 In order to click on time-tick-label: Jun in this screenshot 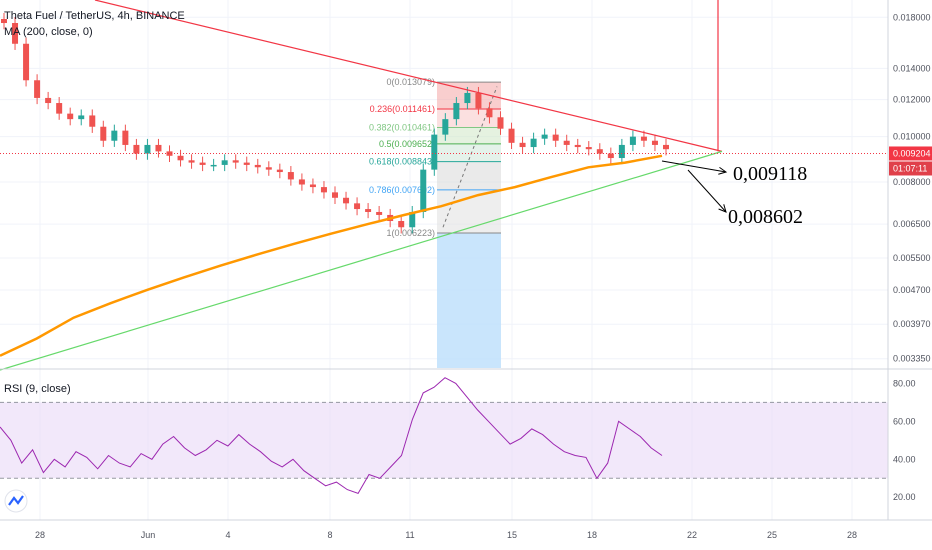, I will do `click(148, 535)`.